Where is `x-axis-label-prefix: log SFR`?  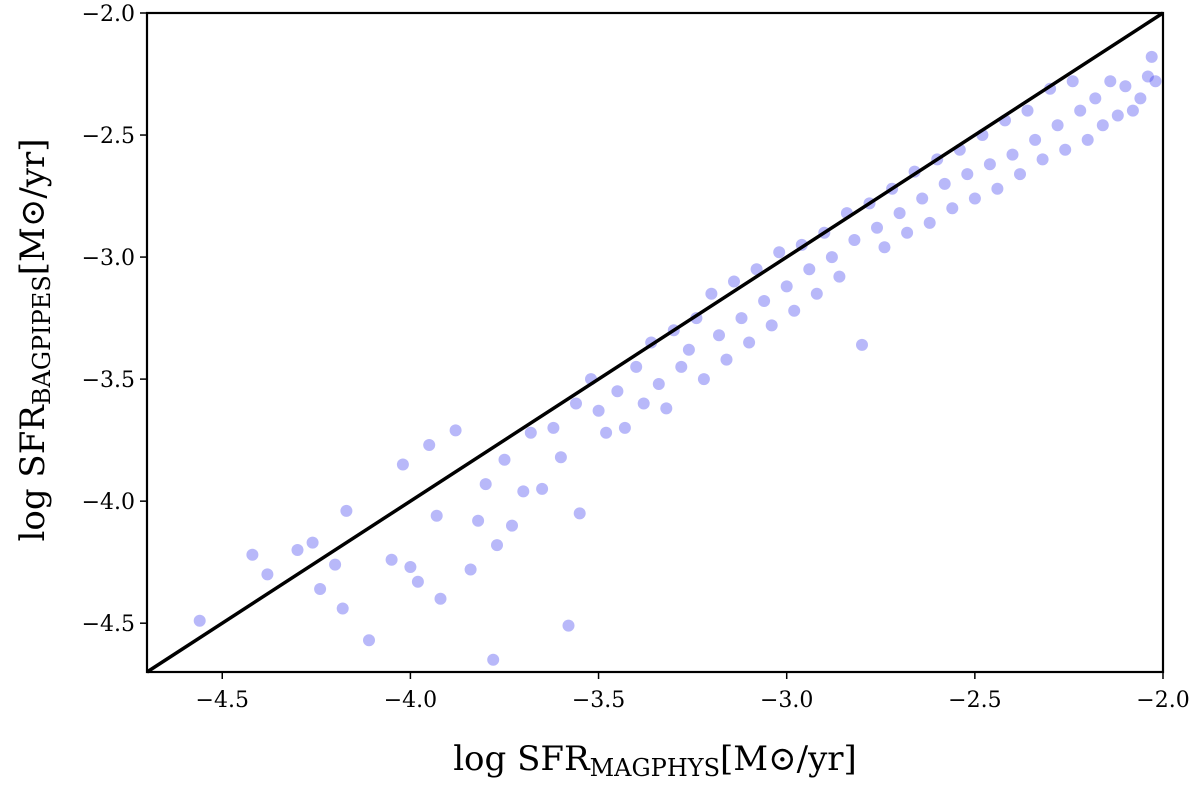 x-axis-label-prefix: log SFR is located at coordinates (522, 759).